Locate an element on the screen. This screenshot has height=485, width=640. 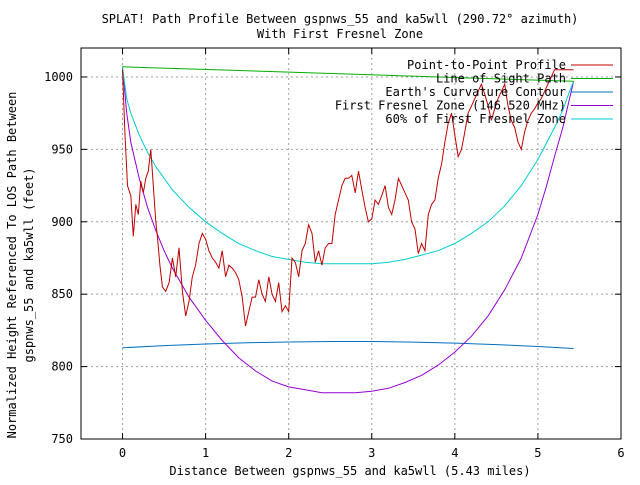
y-axis-label-line2: gspnws_55 and ka5wll (feet) is located at coordinates (29, 264).